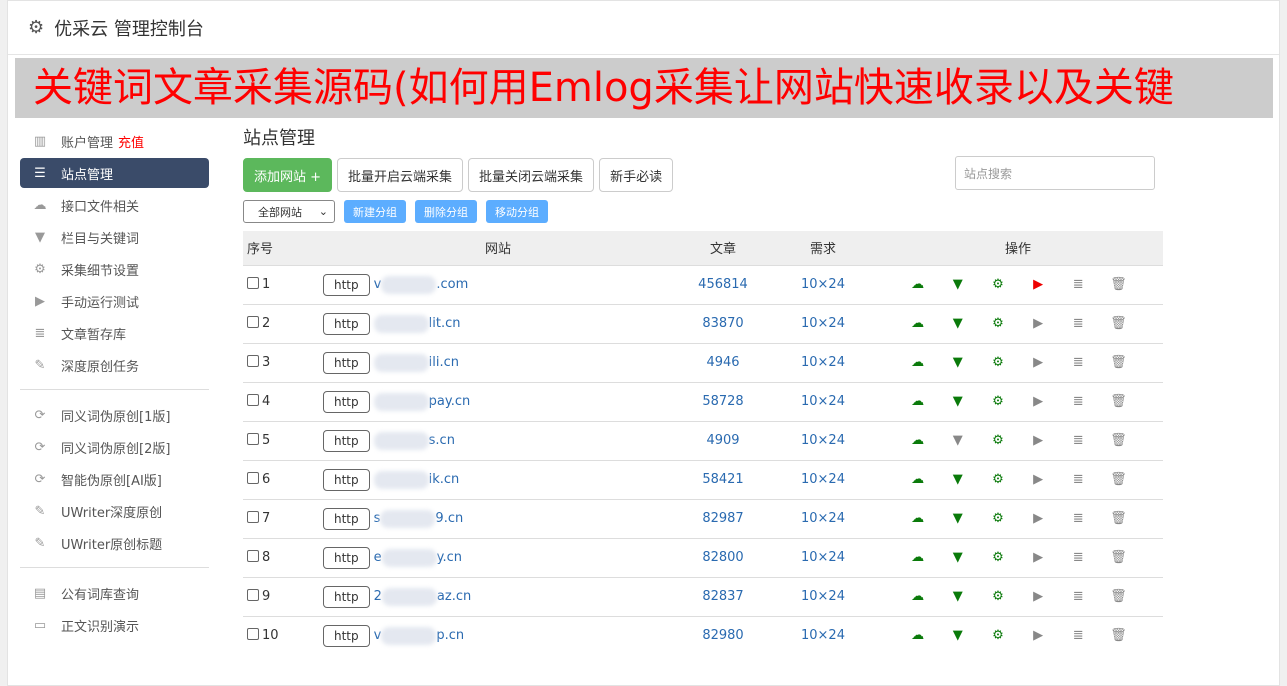 Image resolution: width=1287 pixels, height=686 pixels. What do you see at coordinates (418, 518) in the screenshot?
I see `site-domain-link: s 9.cn` at bounding box center [418, 518].